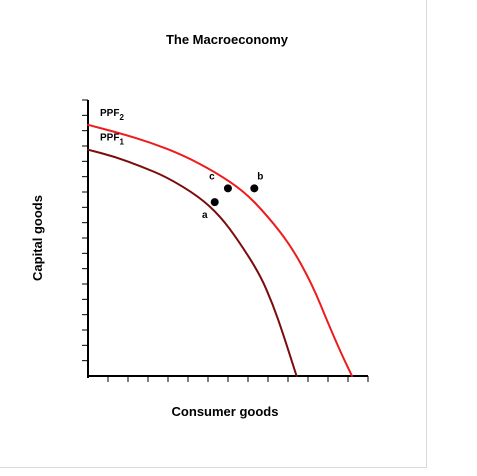  Describe the element at coordinates (227, 188) in the screenshot. I see `point-c` at that location.